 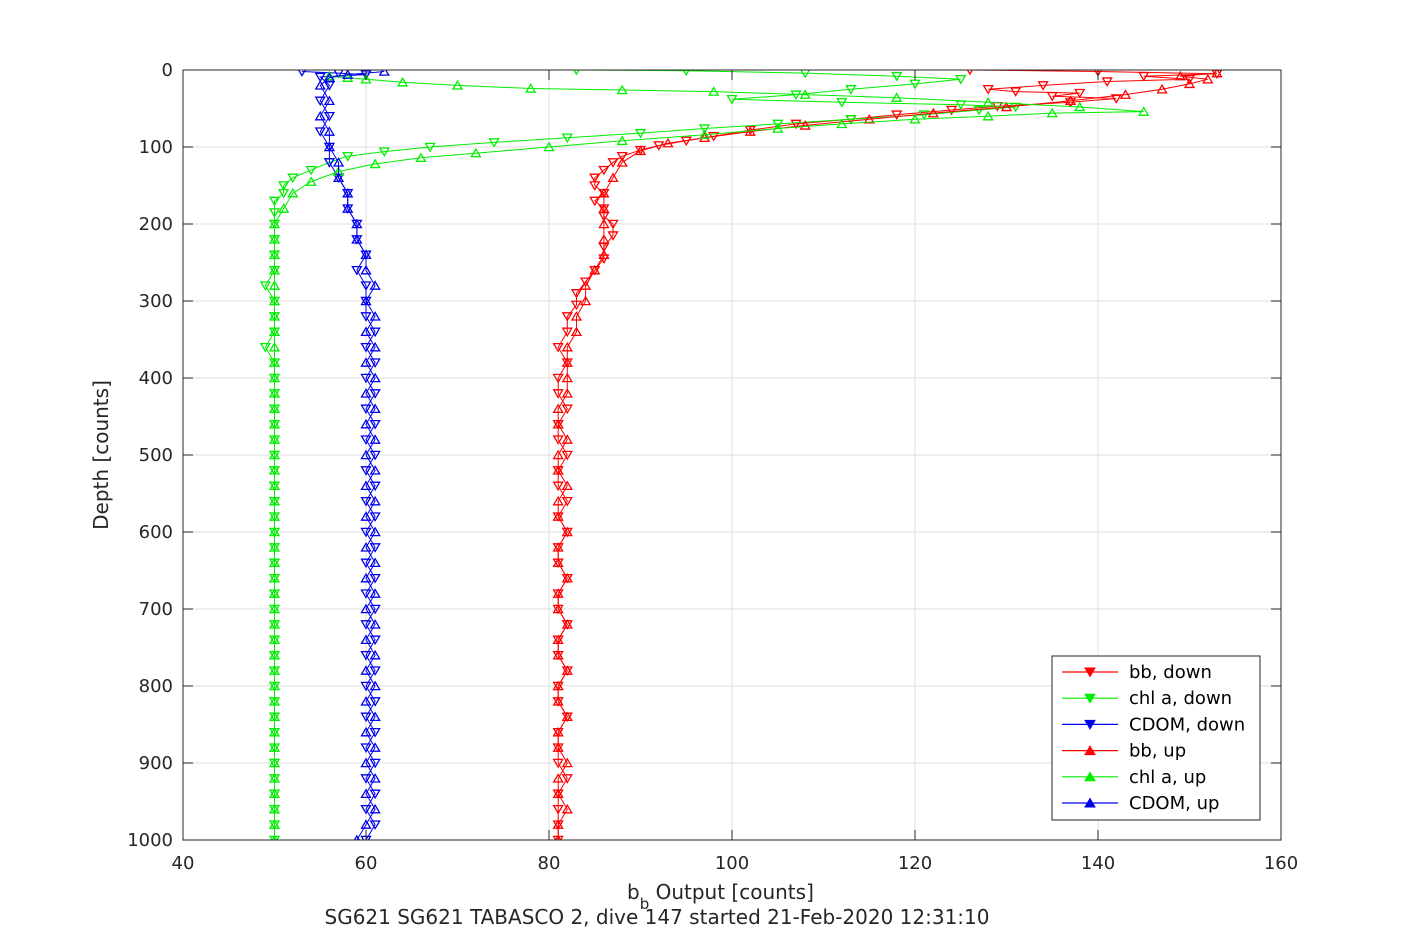 I want to click on legend-marker, so click(x=1090, y=672).